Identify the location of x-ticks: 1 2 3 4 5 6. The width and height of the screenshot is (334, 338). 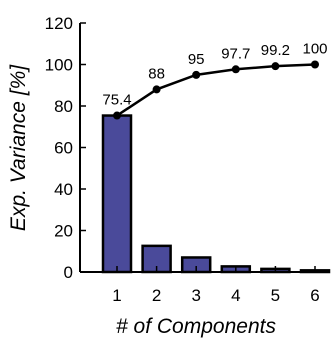
(216, 285).